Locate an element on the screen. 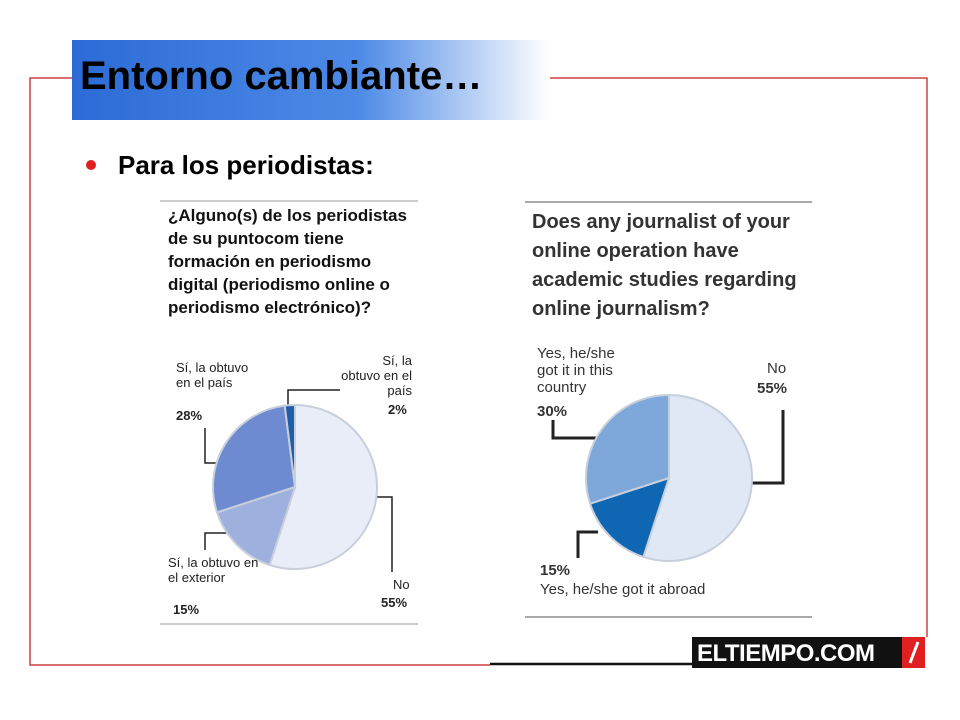 The height and width of the screenshot is (720, 960). bullet-text: Para los periodistas: is located at coordinates (246, 165).